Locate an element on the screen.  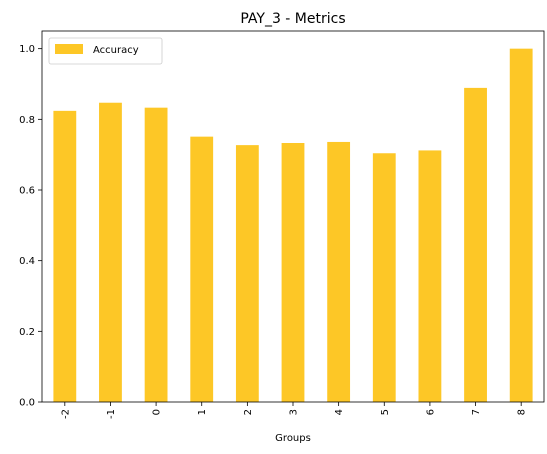
bar--2 is located at coordinates (65, 256).